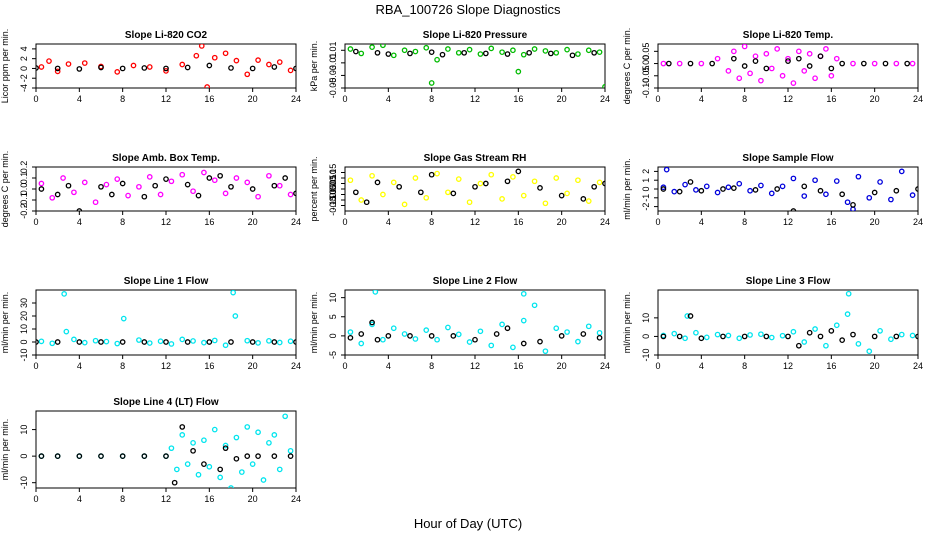 Image resolution: width=936 pixels, height=540 pixels. Describe the element at coordinates (646, 64) in the screenshot. I see `y-tick-label: 0.00` at that location.